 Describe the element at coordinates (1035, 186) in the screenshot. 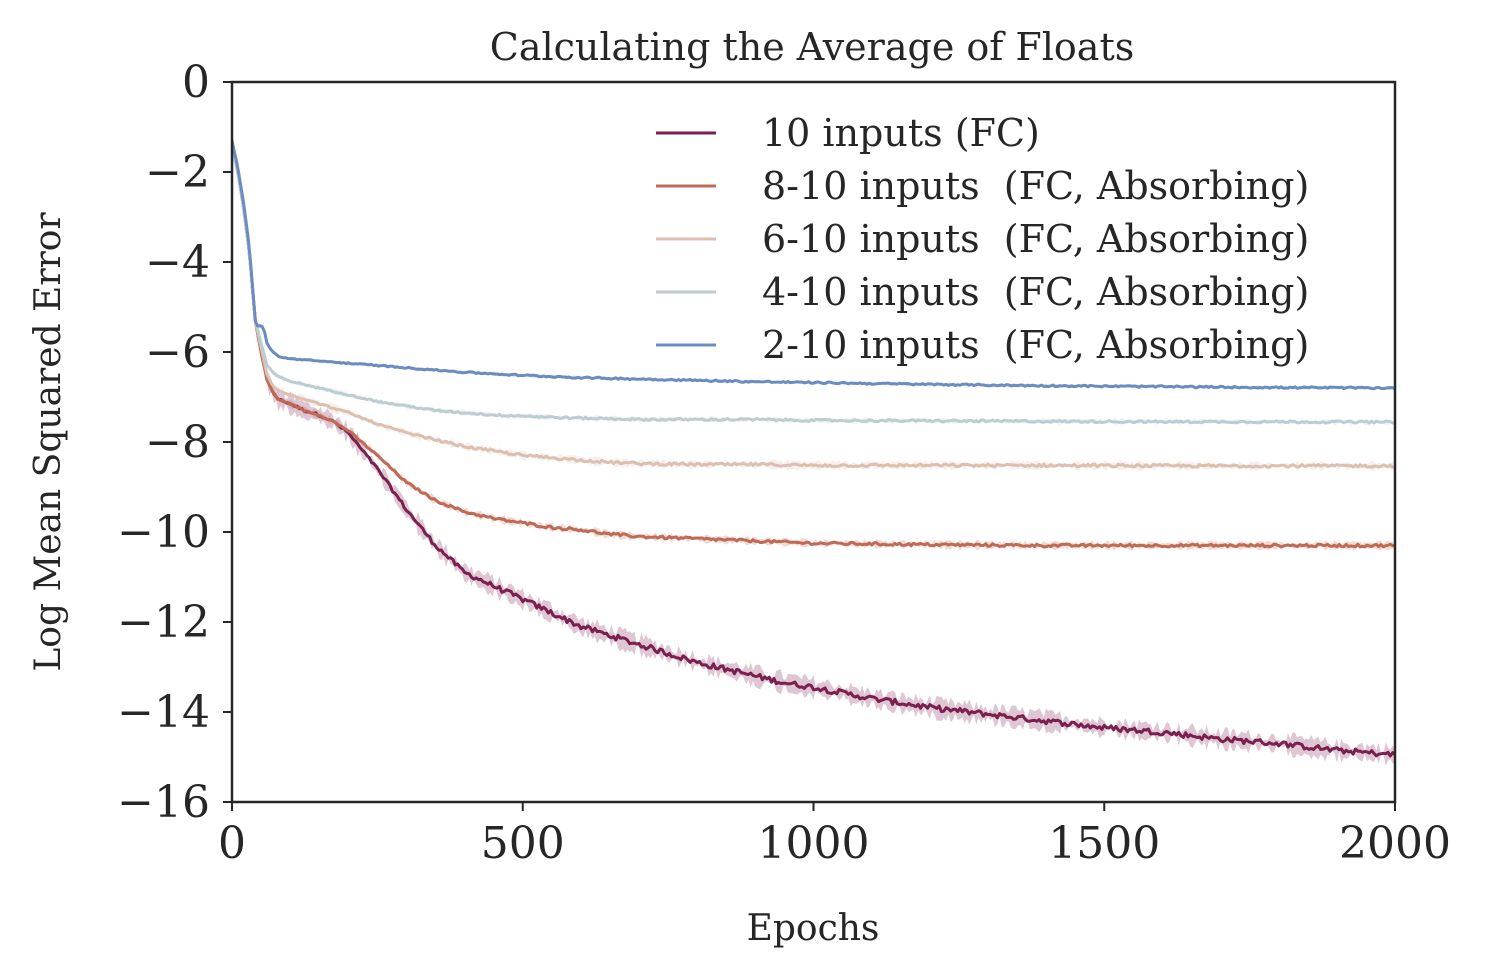

I see `legend-label-8-10: 8-10 inputs (FC, Absorbing)` at that location.